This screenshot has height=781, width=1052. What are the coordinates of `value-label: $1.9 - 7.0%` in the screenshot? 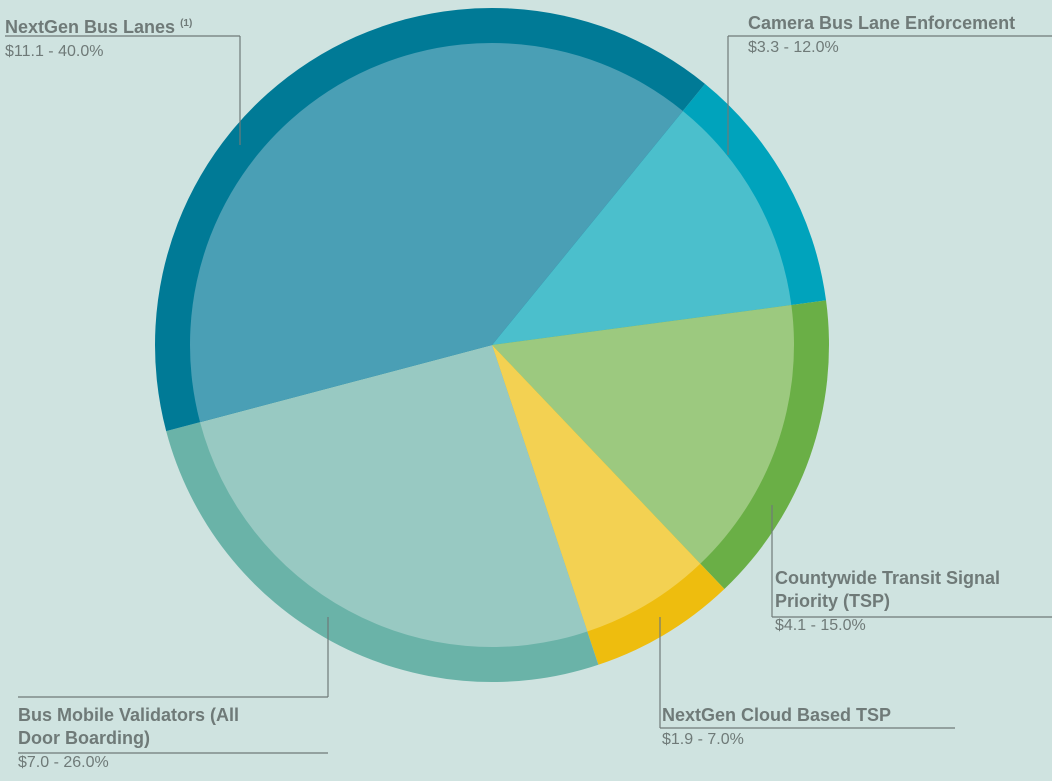 It's located at (703, 739).